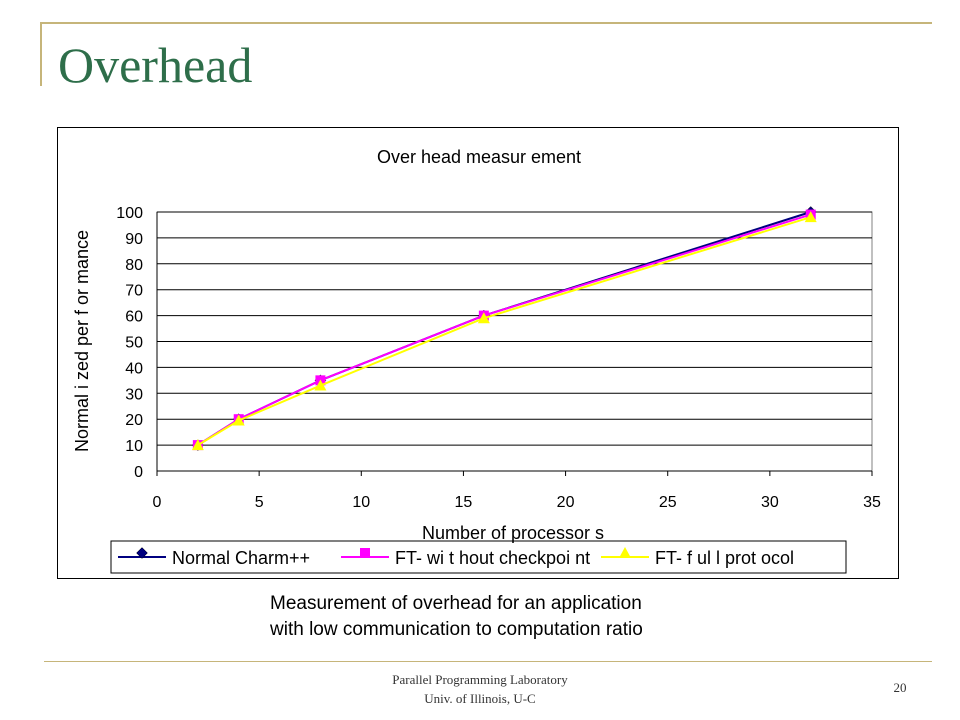 This screenshot has height=720, width=960. What do you see at coordinates (480, 679) in the screenshot?
I see `footer-lab-name: Parallel Programming Laboratory` at bounding box center [480, 679].